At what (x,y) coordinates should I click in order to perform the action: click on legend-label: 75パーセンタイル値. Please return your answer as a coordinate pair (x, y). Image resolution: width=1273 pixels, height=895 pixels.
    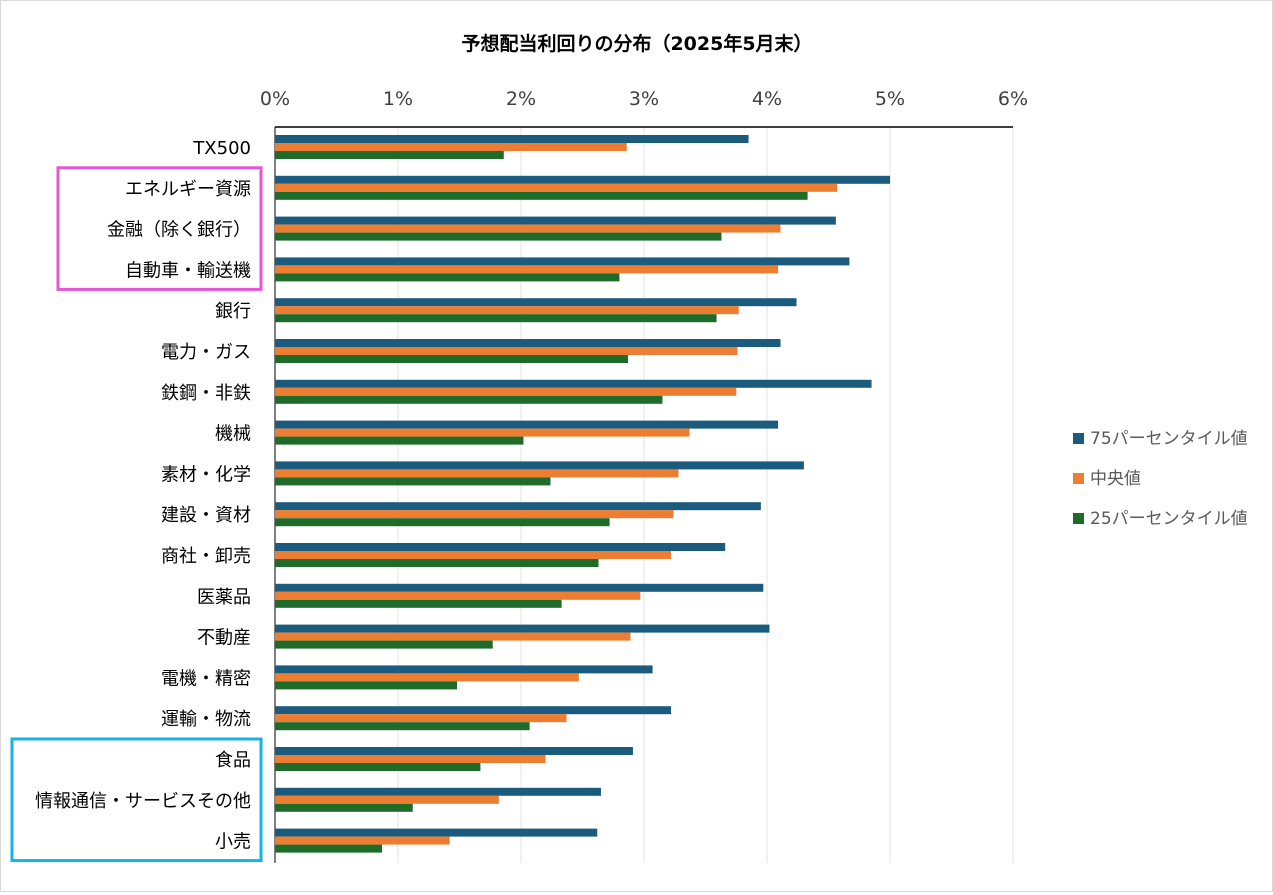
    Looking at the image, I should click on (1169, 439).